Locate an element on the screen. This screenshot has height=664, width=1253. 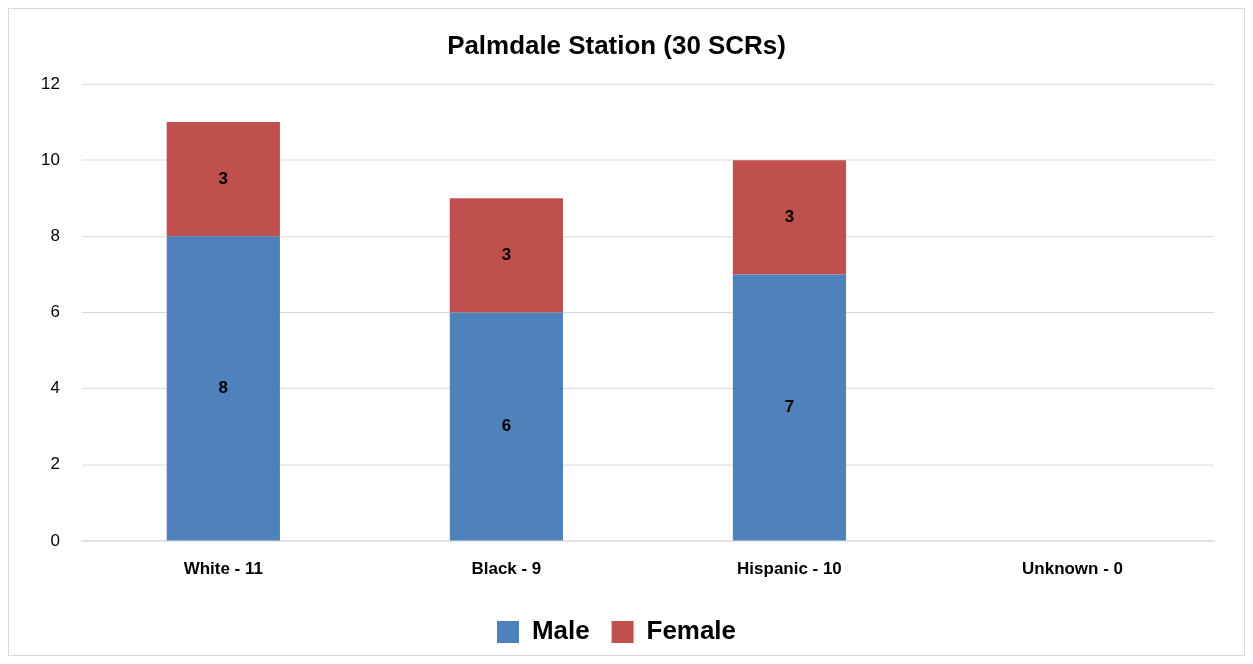
x-tick-label: White - 11 is located at coordinates (223, 568).